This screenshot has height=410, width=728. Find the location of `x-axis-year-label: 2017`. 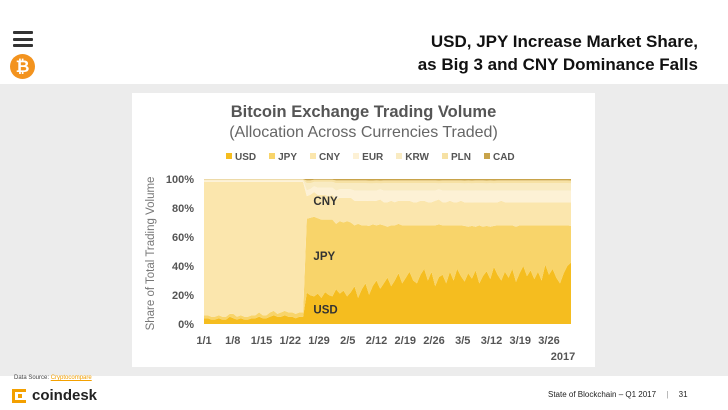

x-axis-year-label: 2017 is located at coordinates (563, 357).